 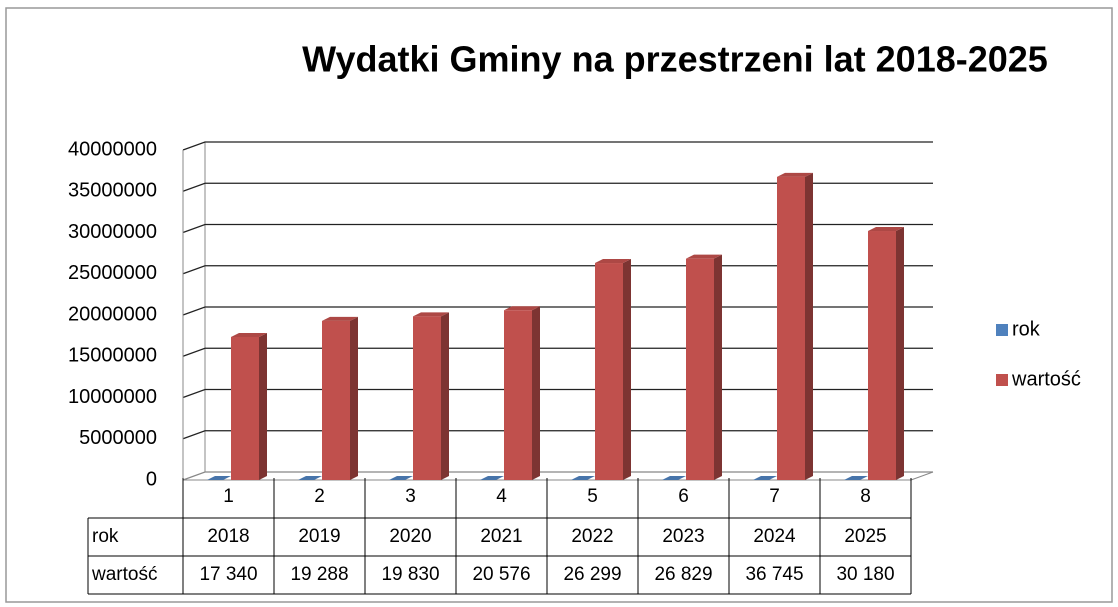 I want to click on x-tick-label: 5, so click(x=592, y=496).